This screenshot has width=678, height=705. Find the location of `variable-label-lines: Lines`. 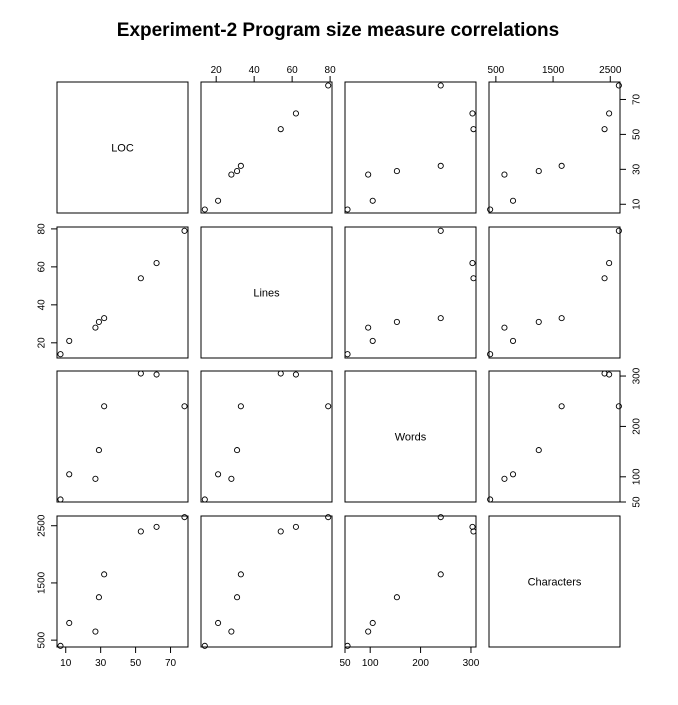

variable-label-lines: Lines is located at coordinates (266, 294).